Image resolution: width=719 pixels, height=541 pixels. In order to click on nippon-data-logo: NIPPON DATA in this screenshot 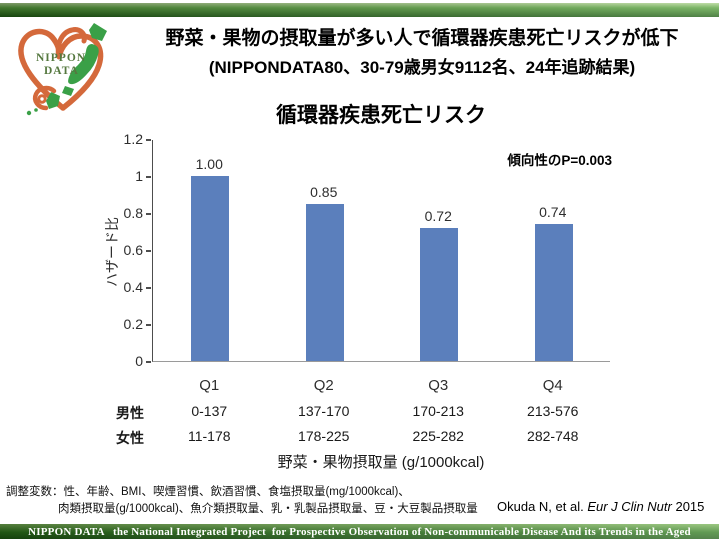, I will do `click(62, 69)`.